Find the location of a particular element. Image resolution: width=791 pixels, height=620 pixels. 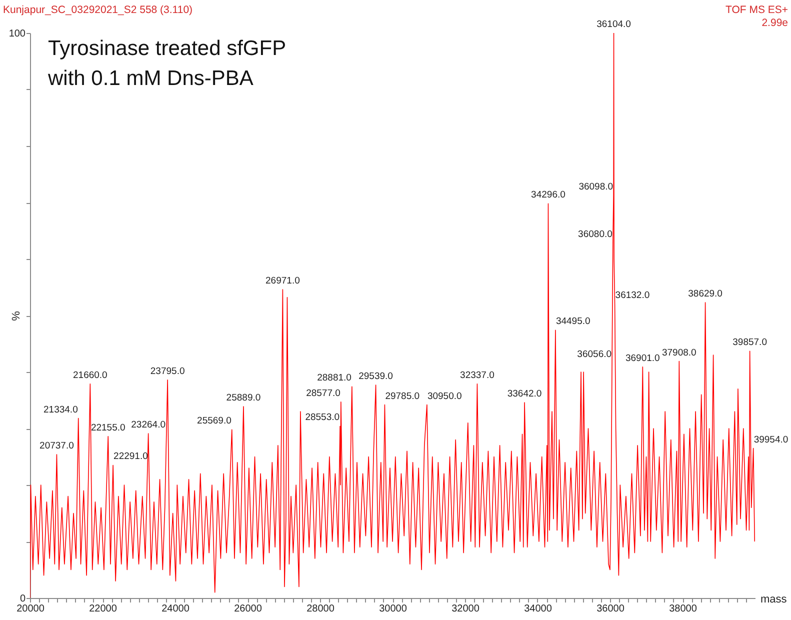

annotation: 28553.0 is located at coordinates (322, 418).